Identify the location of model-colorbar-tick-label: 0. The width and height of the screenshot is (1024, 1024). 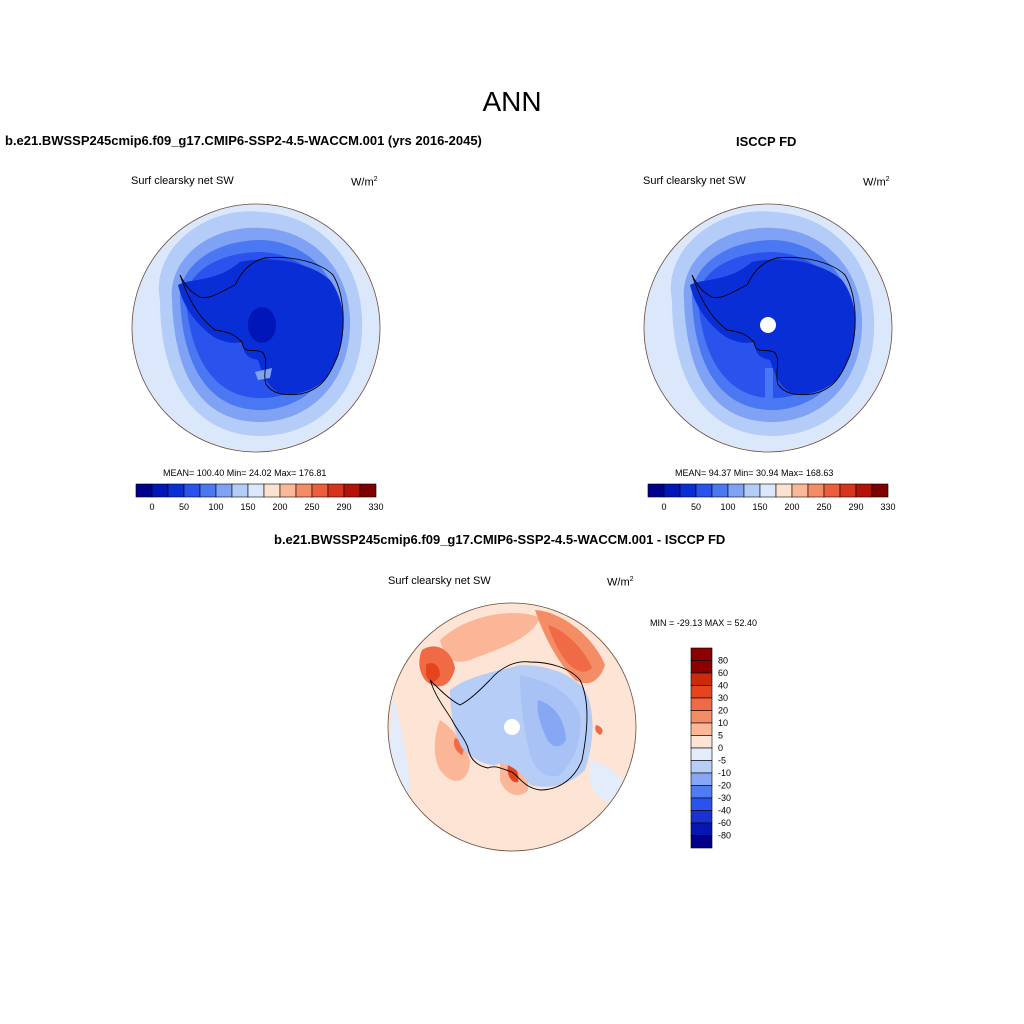
(151, 507).